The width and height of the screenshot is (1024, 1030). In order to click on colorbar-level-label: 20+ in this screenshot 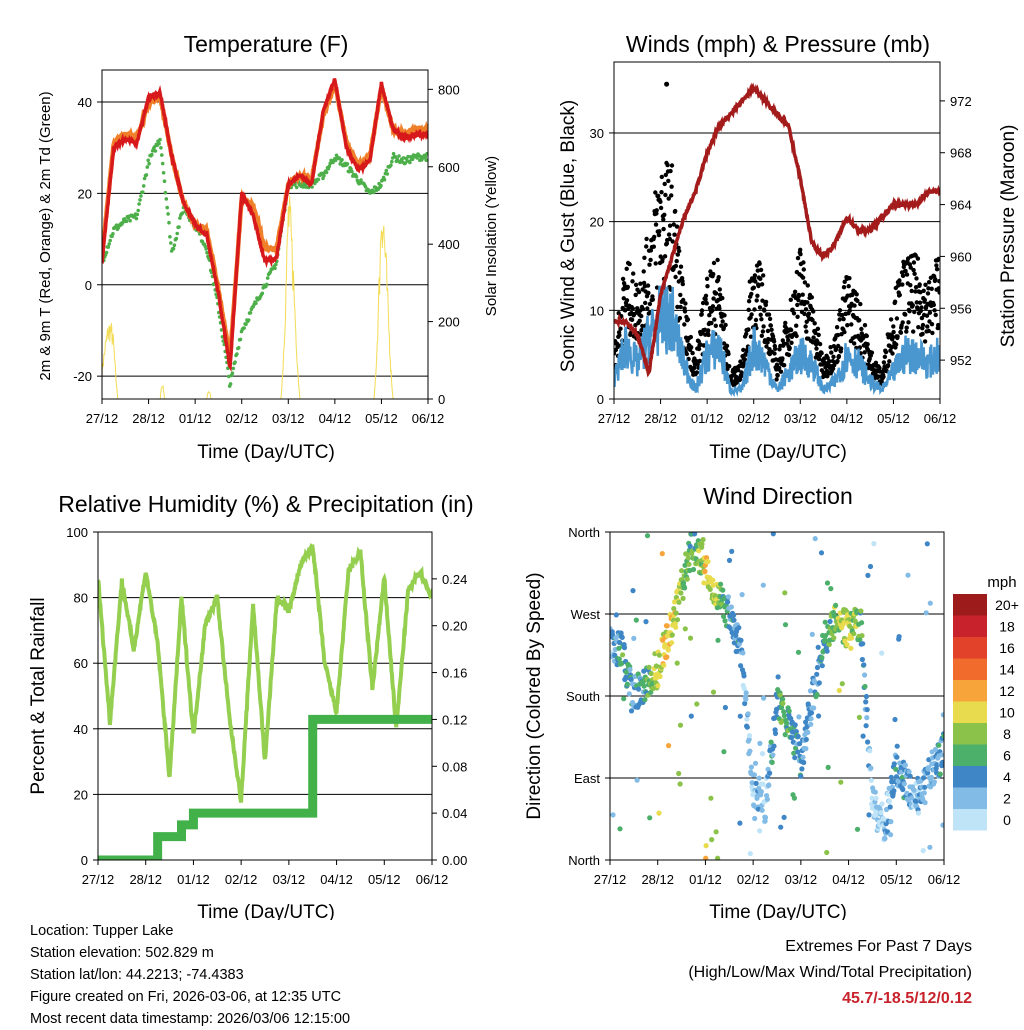, I will do `click(1007, 605)`.